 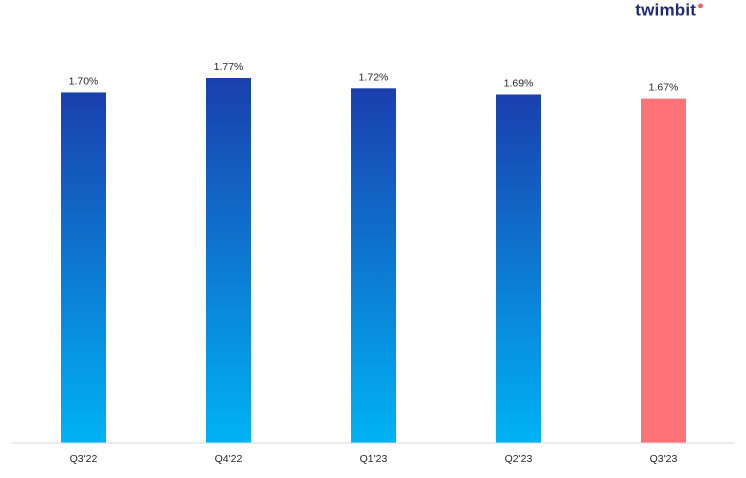 I want to click on data-label: 1.69%, so click(x=519, y=83).